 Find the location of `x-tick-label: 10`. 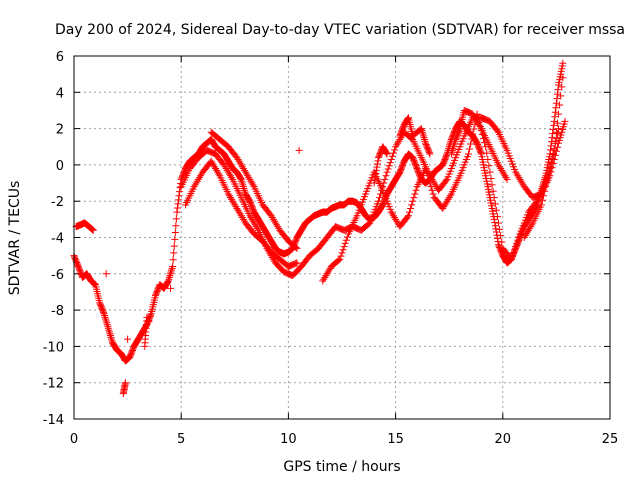

x-tick-label: 10 is located at coordinates (288, 439).